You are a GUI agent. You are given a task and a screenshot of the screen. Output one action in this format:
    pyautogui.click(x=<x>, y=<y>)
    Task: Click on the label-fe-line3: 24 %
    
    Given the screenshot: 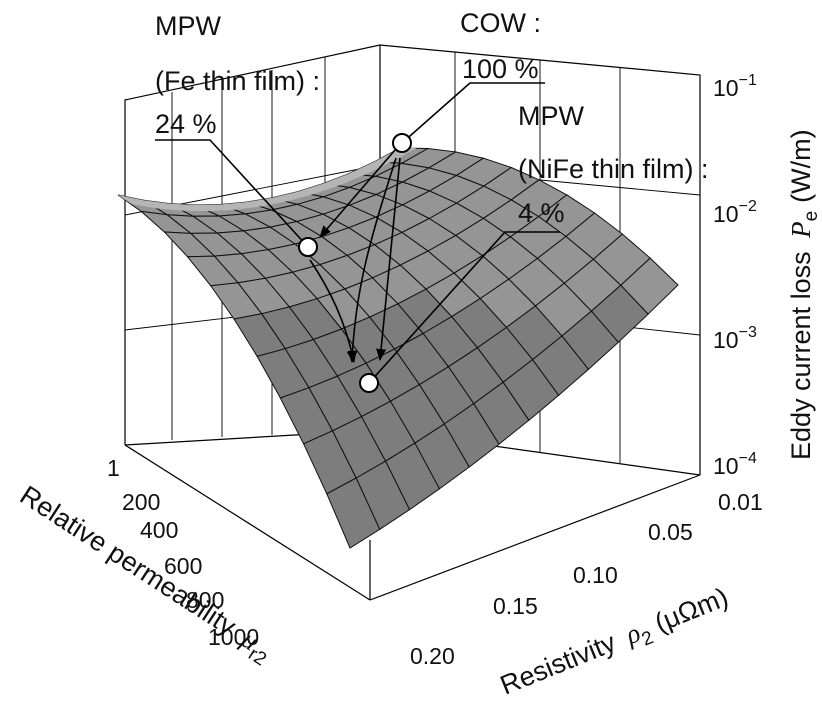 What is the action you would take?
    pyautogui.click(x=186, y=124)
    